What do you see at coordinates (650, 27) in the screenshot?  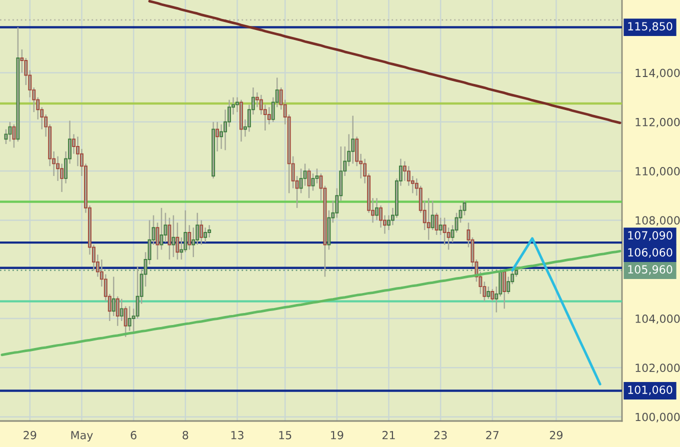 I see `ref-line-label: 115,850` at bounding box center [650, 27].